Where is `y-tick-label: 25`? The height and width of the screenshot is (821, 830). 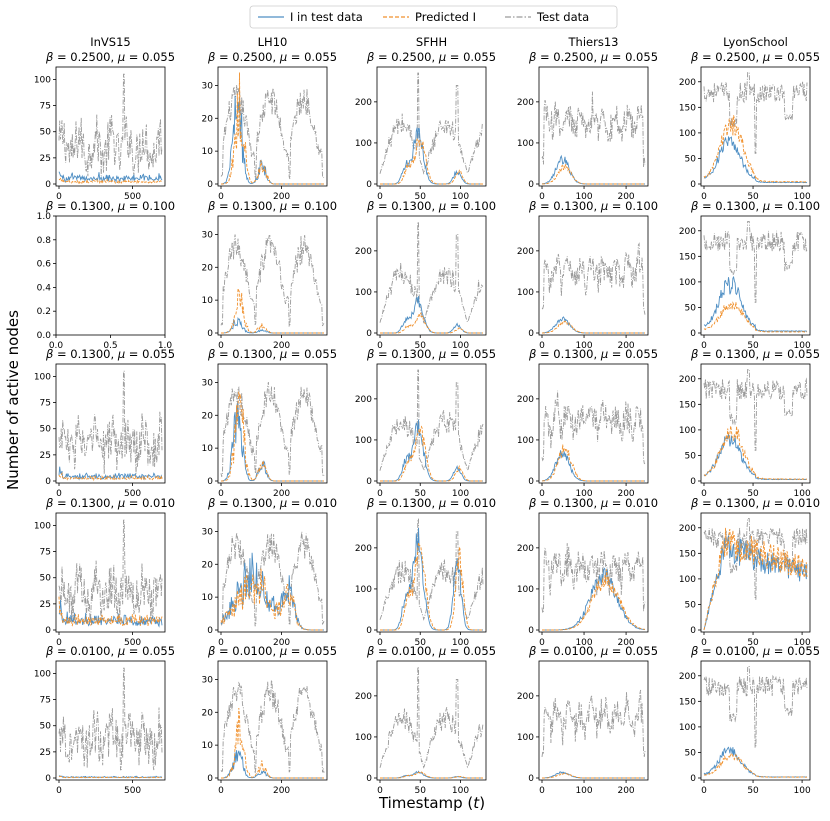
y-tick-label: 25 is located at coordinates (45, 753).